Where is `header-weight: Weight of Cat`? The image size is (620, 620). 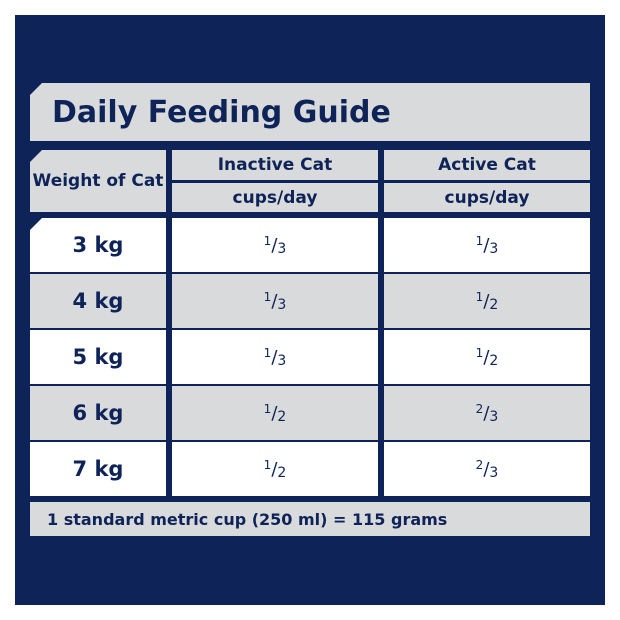 header-weight: Weight of Cat is located at coordinates (98, 181).